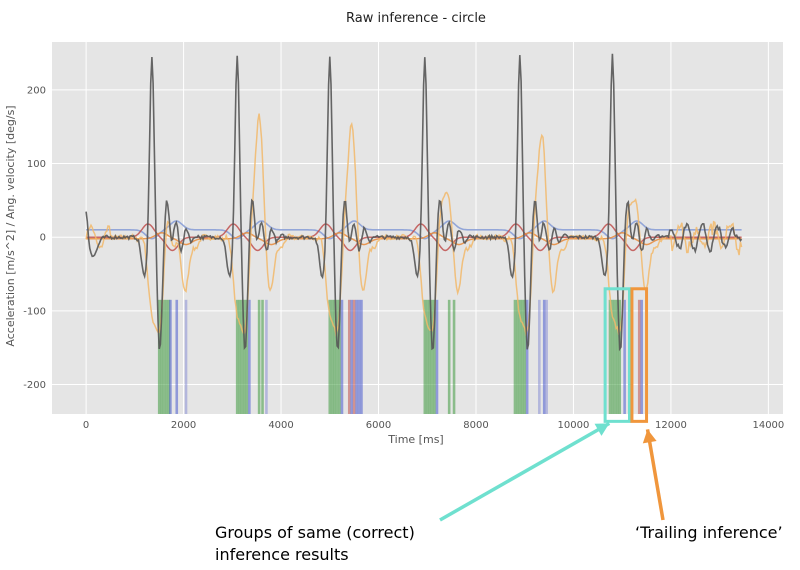  I want to click on inference-bands, so click(400, 356).